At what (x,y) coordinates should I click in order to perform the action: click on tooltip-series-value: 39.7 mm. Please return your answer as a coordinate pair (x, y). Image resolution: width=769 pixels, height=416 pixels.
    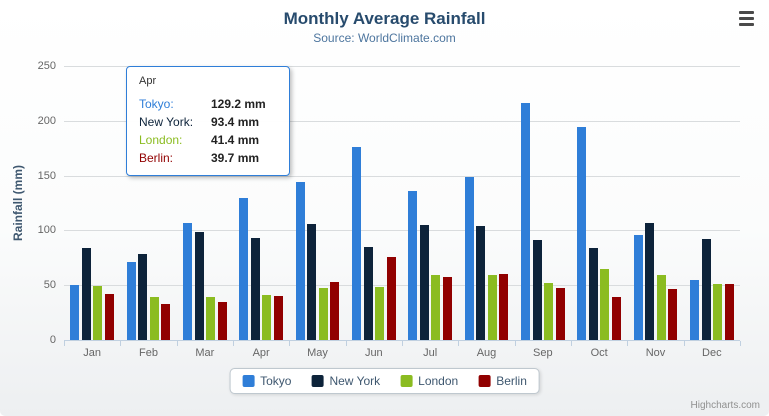
    Looking at the image, I should click on (235, 158).